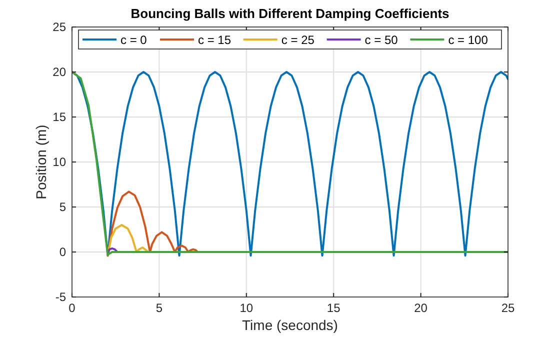 Image resolution: width=560 pixels, height=337 pixels. I want to click on x-tick-label: 25, so click(508, 308).